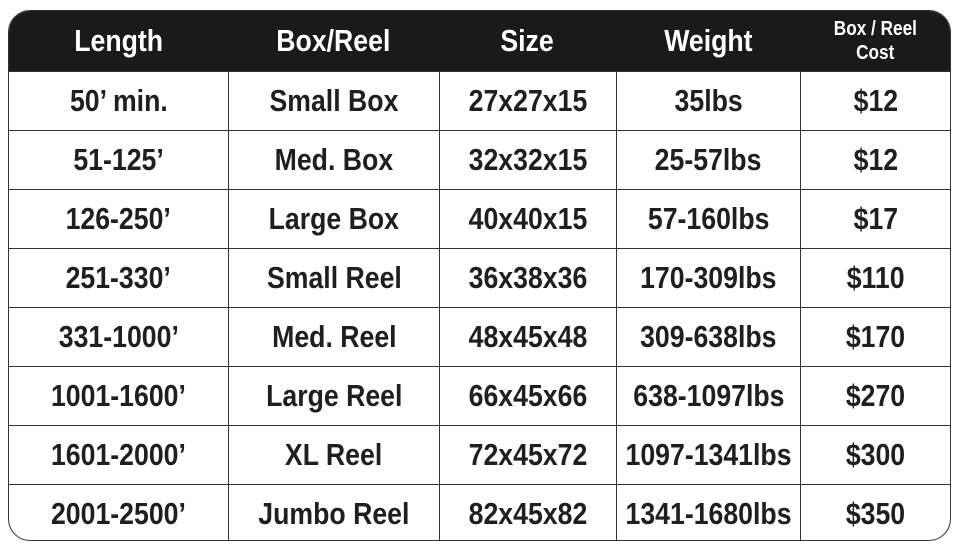  What do you see at coordinates (708, 396) in the screenshot?
I see `cell-weight: 638-1097lbs` at bounding box center [708, 396].